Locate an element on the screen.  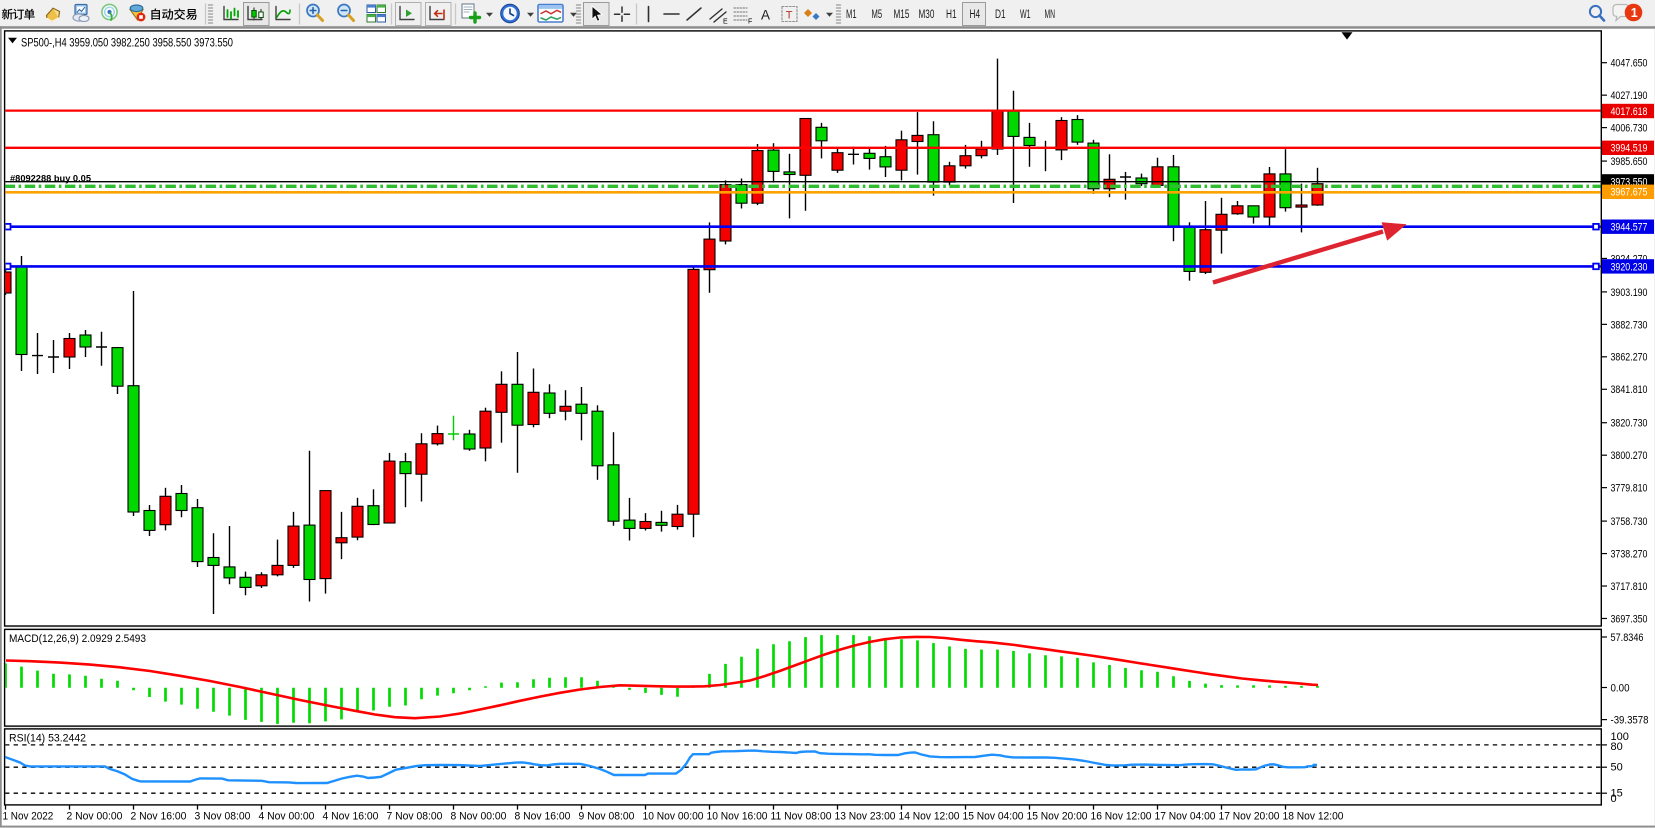
svg-text: 3882.730 is located at coordinates (1629, 325).